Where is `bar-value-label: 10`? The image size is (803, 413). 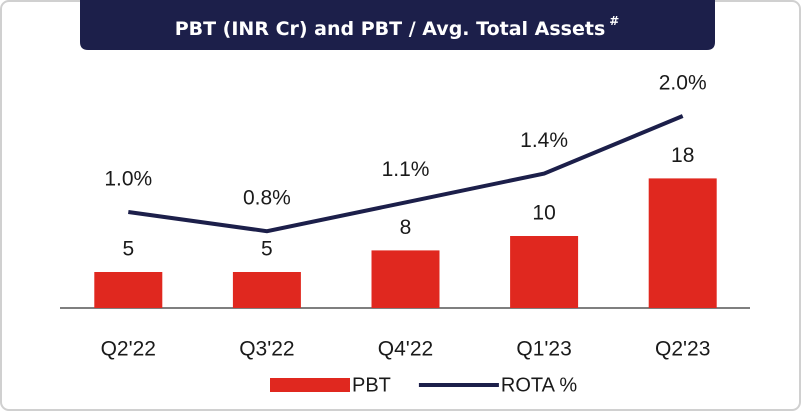 bar-value-label: 10 is located at coordinates (543, 213).